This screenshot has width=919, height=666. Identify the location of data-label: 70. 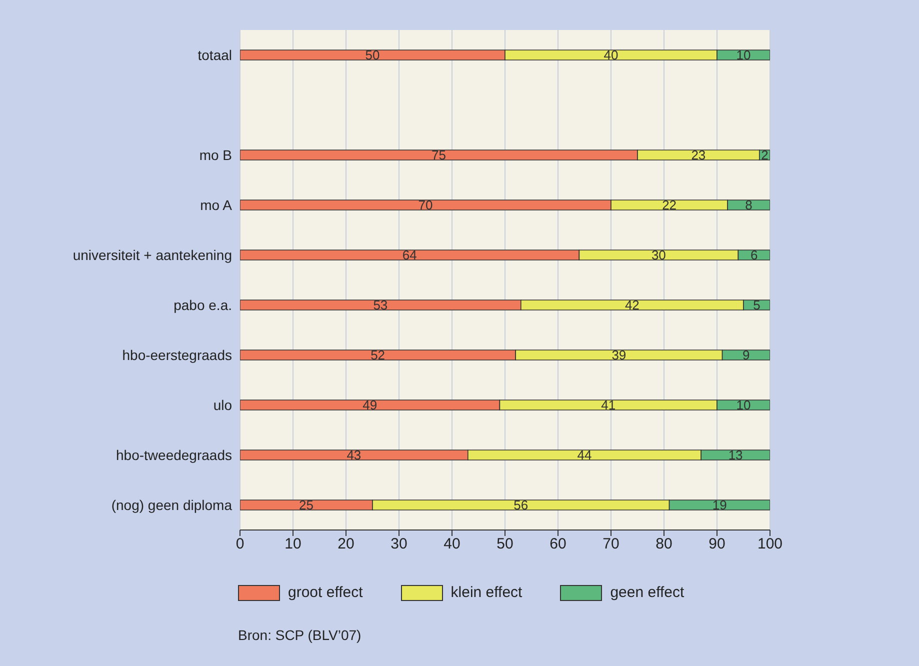
(425, 205).